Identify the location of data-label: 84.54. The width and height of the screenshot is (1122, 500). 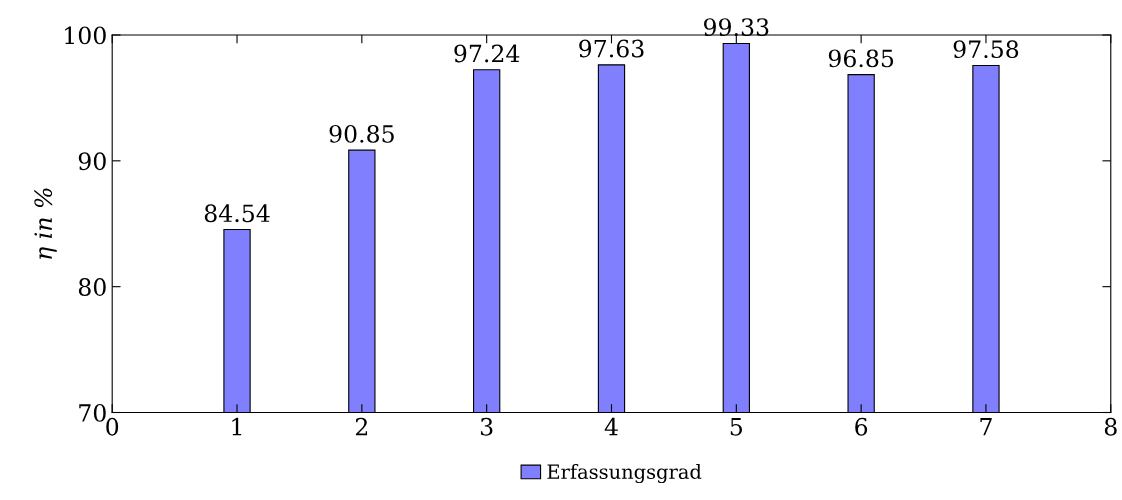
(237, 213).